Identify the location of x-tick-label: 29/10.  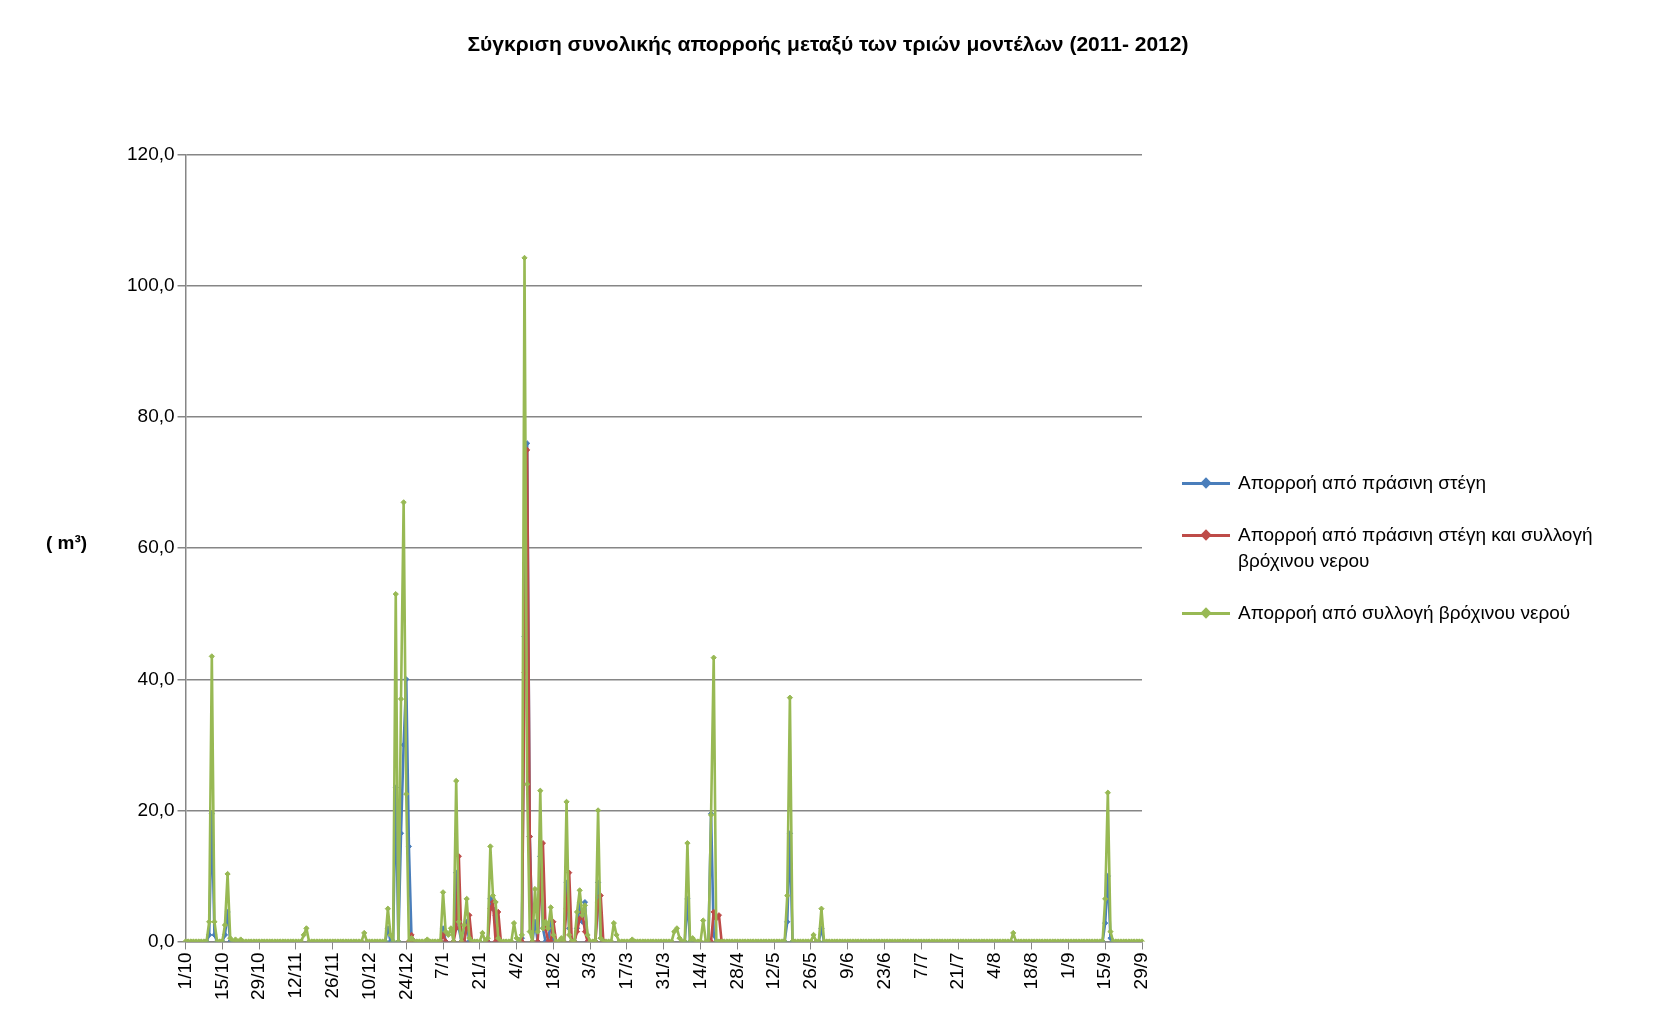
(258, 976).